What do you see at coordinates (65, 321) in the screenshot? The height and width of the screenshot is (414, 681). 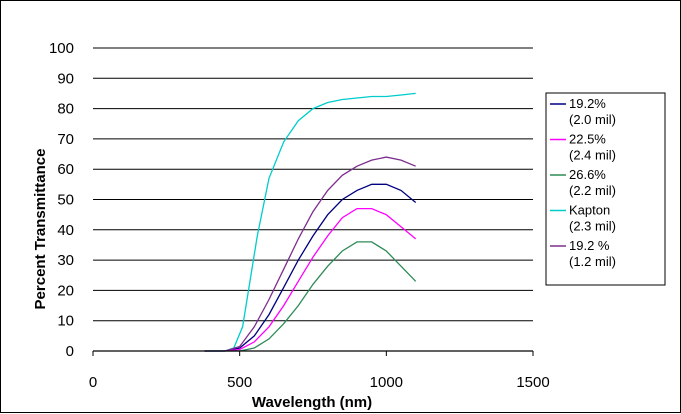 I see `y-tick-label: 10` at bounding box center [65, 321].